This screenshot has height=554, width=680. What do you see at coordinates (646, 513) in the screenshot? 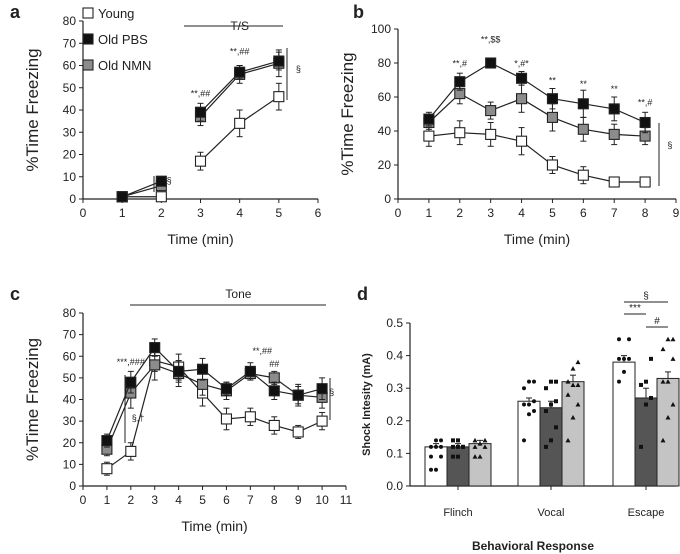
I see `category-label: Escape` at bounding box center [646, 513].